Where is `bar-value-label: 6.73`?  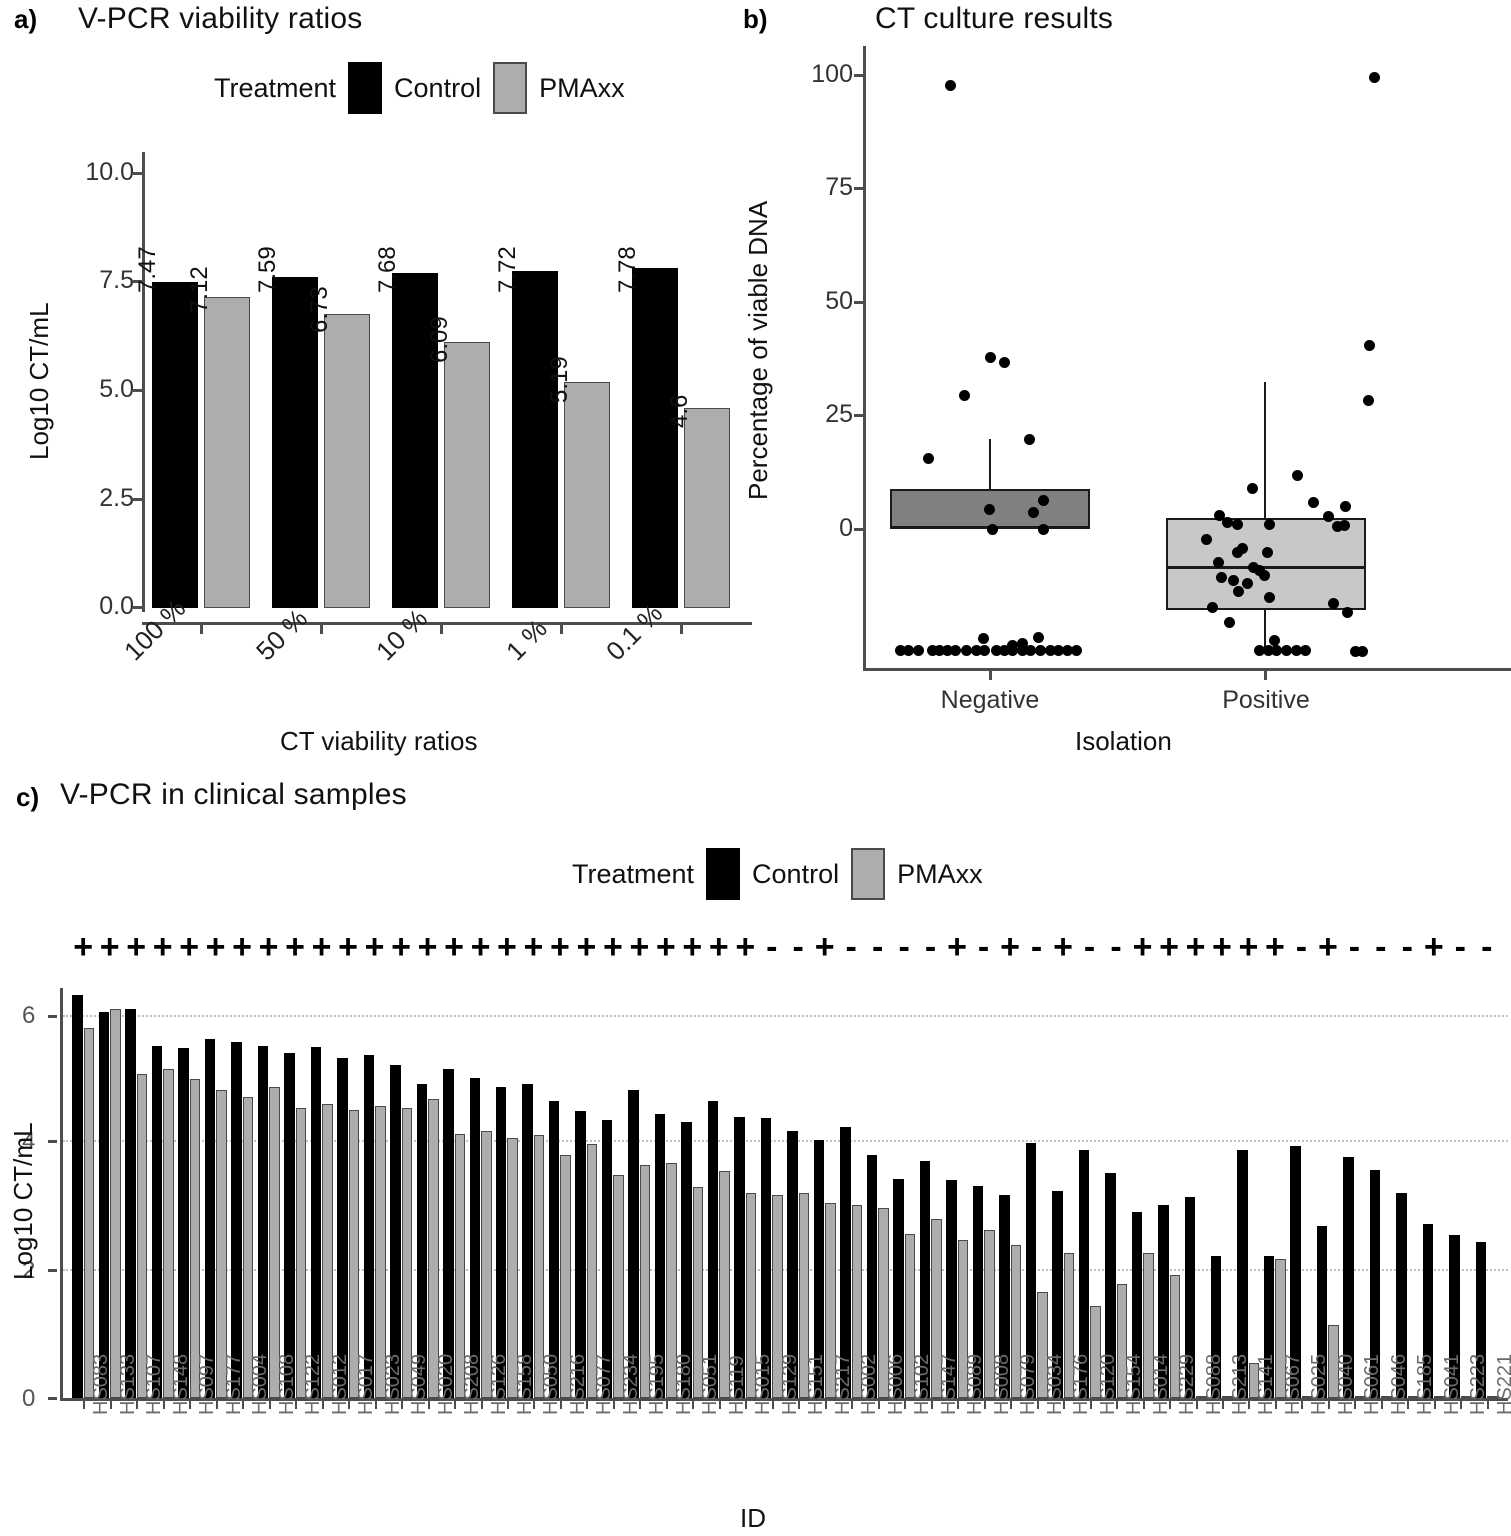
bar-value-label: 6.73 is located at coordinates (319, 309).